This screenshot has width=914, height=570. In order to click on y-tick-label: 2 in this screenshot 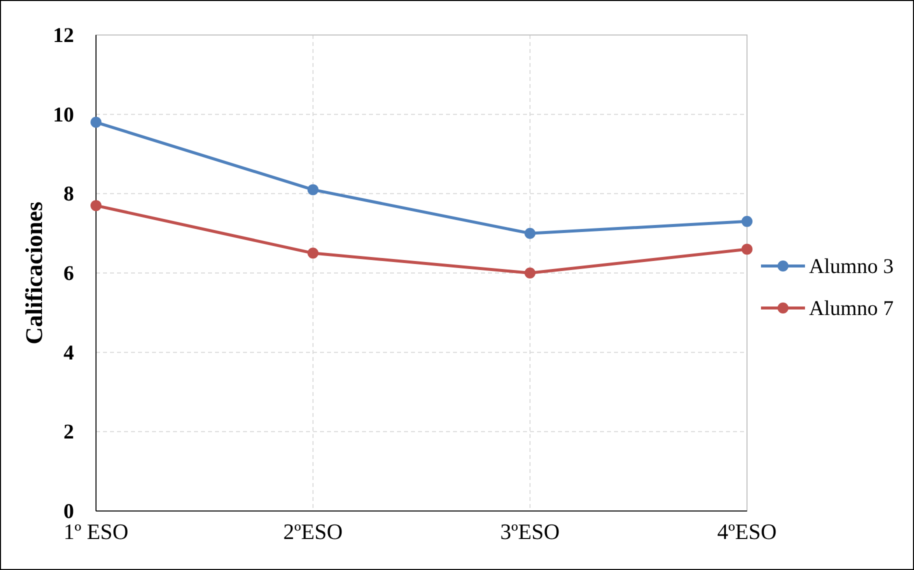, I will do `click(69, 432)`.